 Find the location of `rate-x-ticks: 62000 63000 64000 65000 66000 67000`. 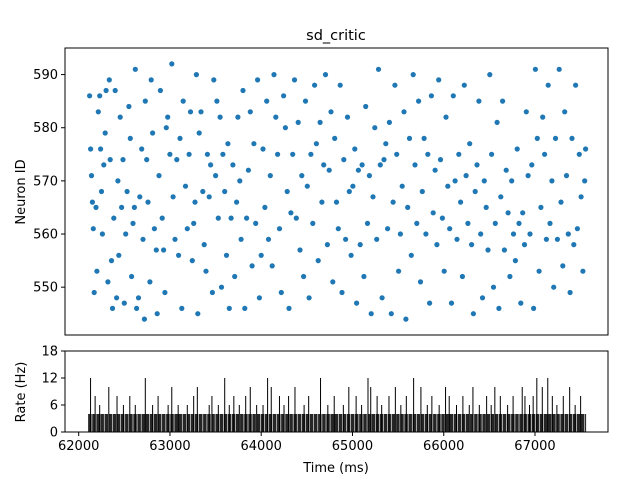

rate-x-ticks: 62000 63000 64000 65000 66000 67000 is located at coordinates (307, 443).